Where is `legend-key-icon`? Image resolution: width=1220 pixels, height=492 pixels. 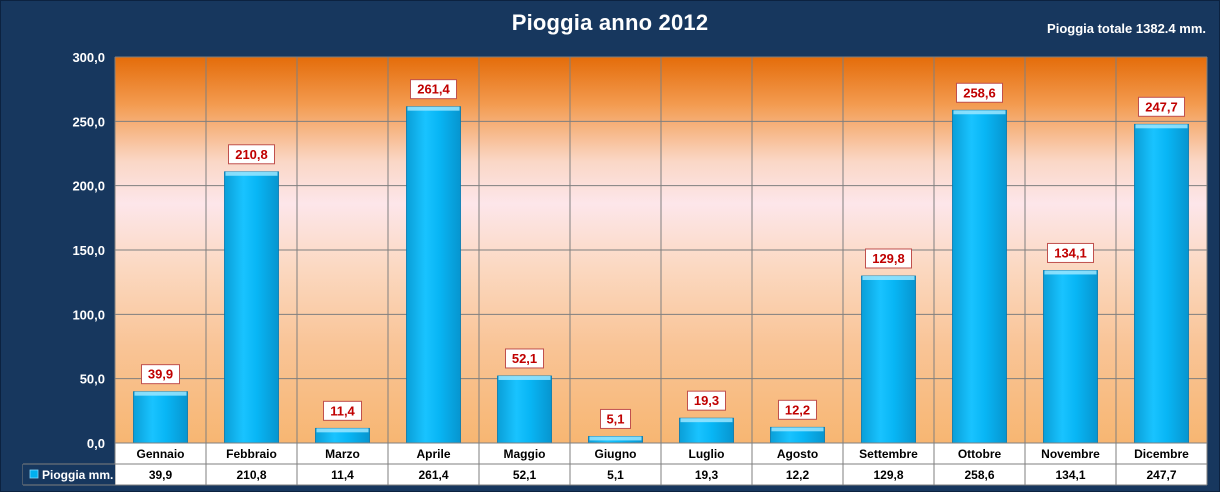 legend-key-icon is located at coordinates (34, 474).